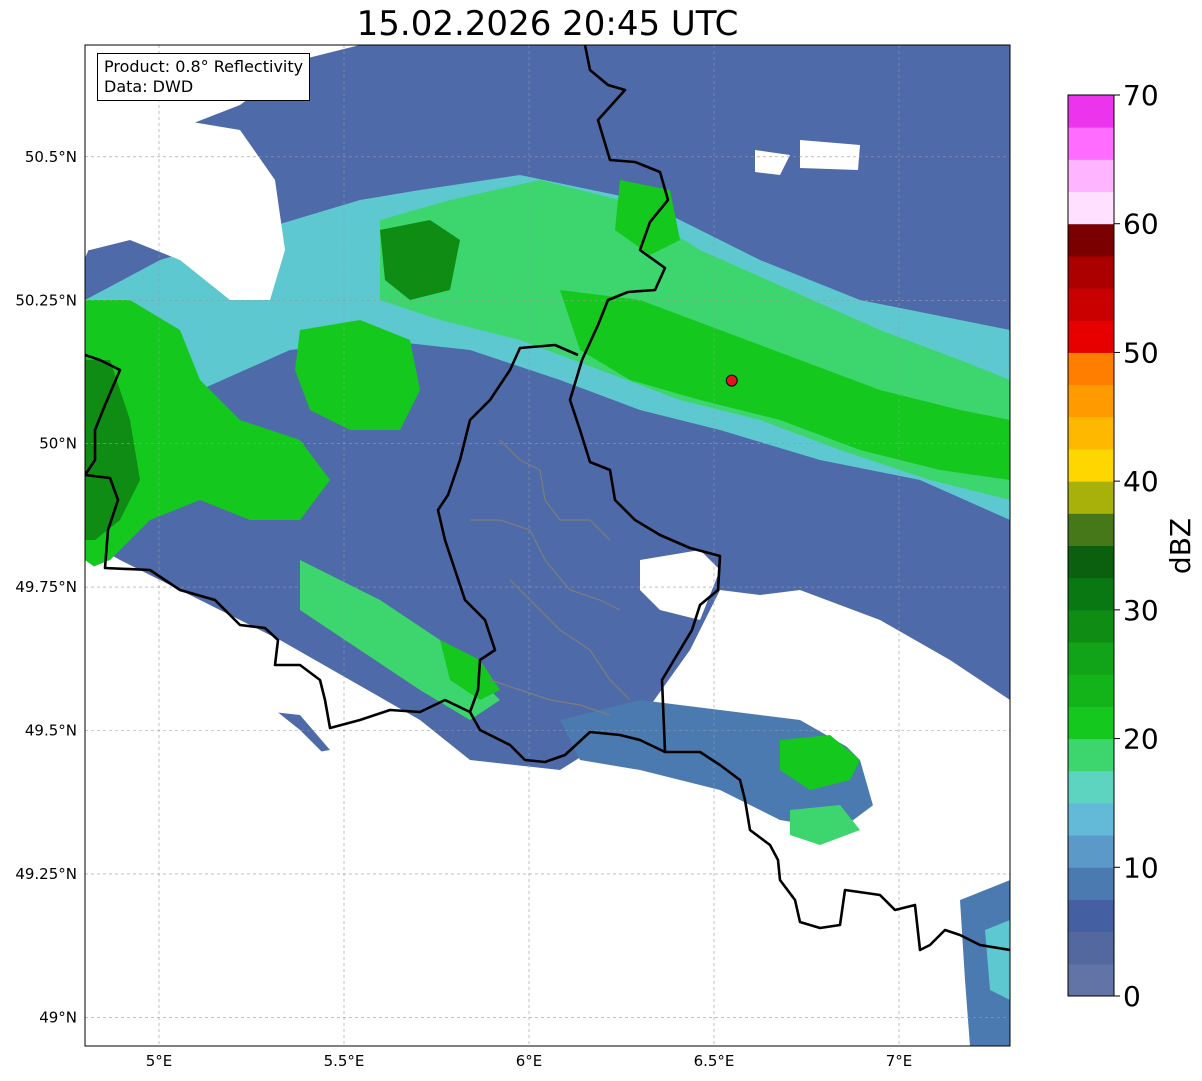  Describe the element at coordinates (785, 385) in the screenshot. I see `echo-green-strong` at that location.